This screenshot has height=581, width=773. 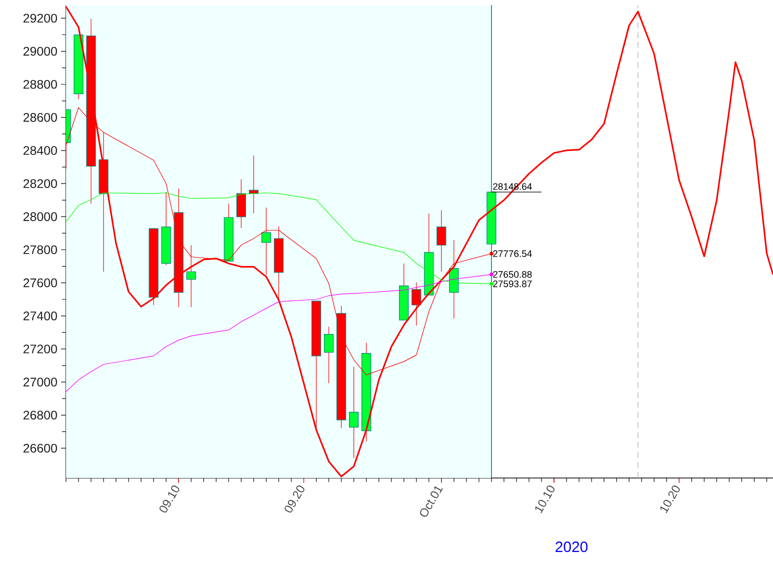 What do you see at coordinates (40, 217) in the screenshot?
I see `y-tick-label: 28000` at bounding box center [40, 217].